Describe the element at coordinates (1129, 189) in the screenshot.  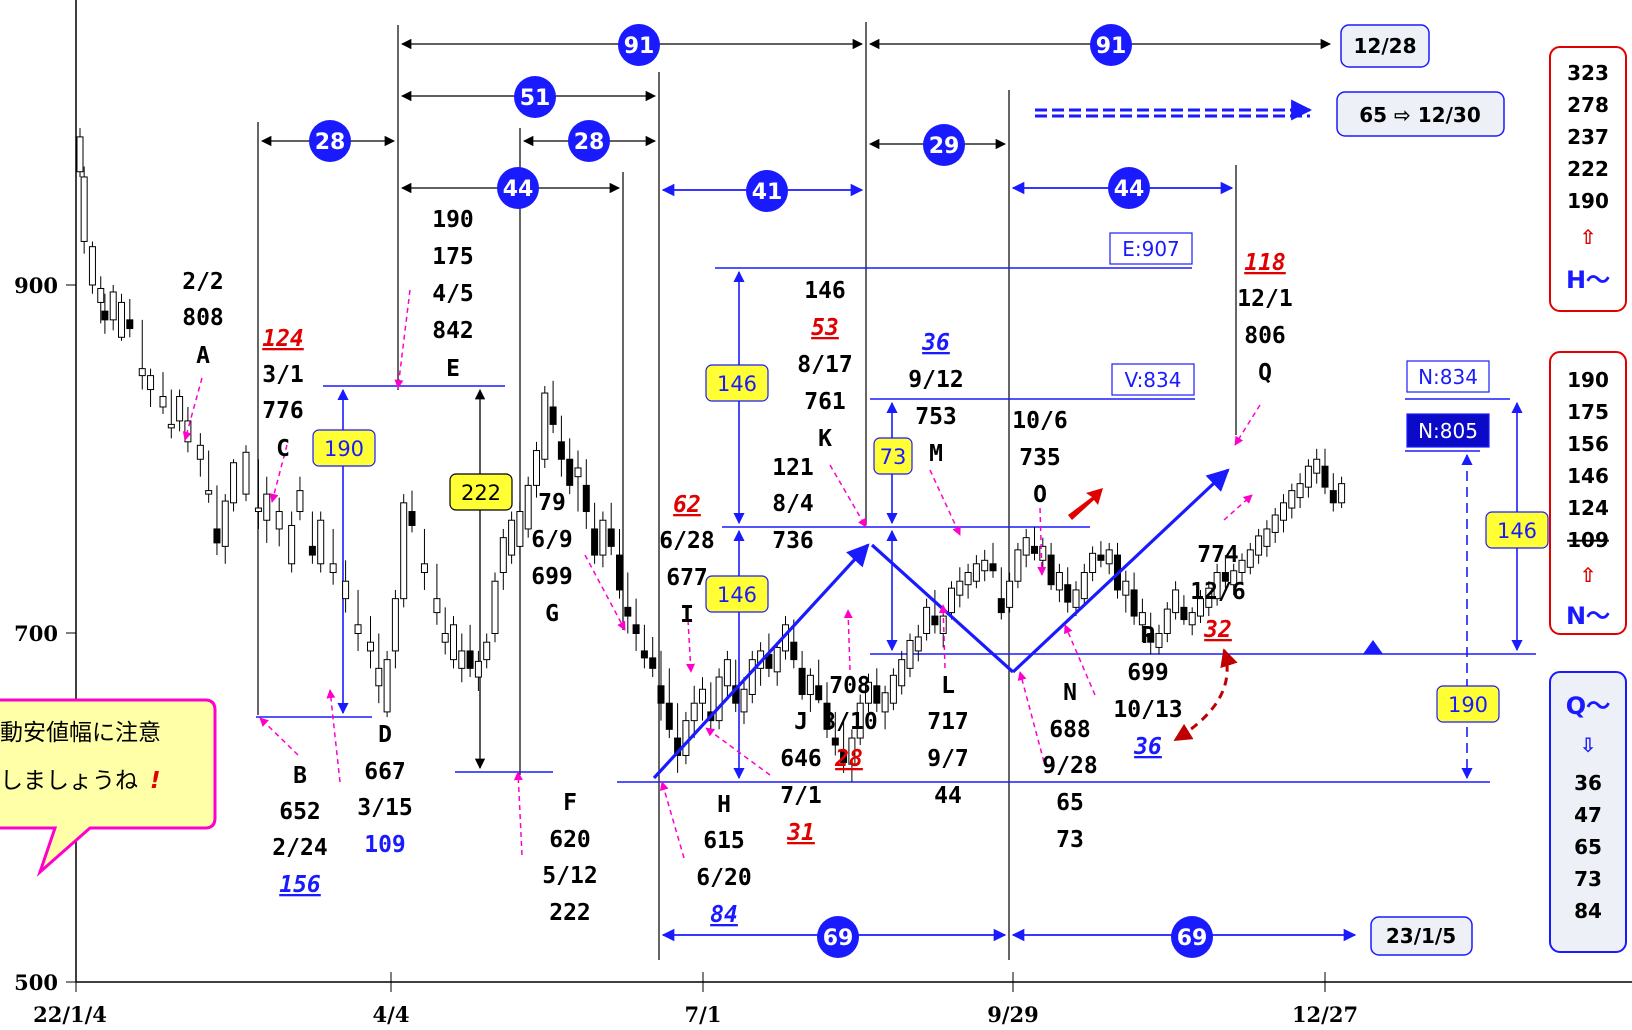
I see `circle-44-b: 44` at that location.